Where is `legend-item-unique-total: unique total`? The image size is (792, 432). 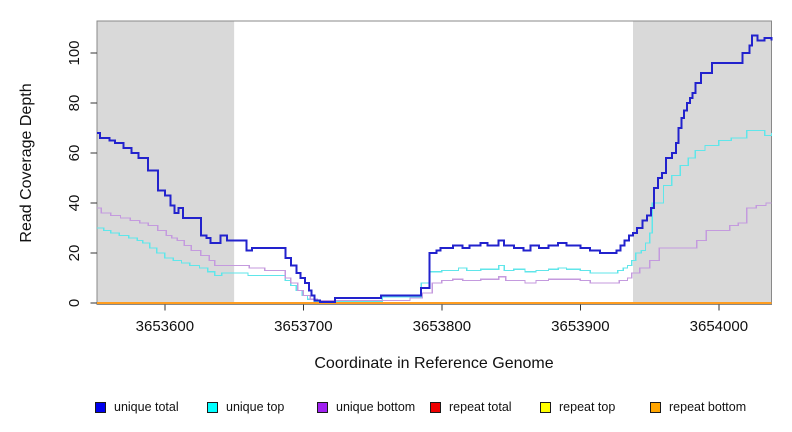
legend-item-unique-total: unique total is located at coordinates (137, 407).